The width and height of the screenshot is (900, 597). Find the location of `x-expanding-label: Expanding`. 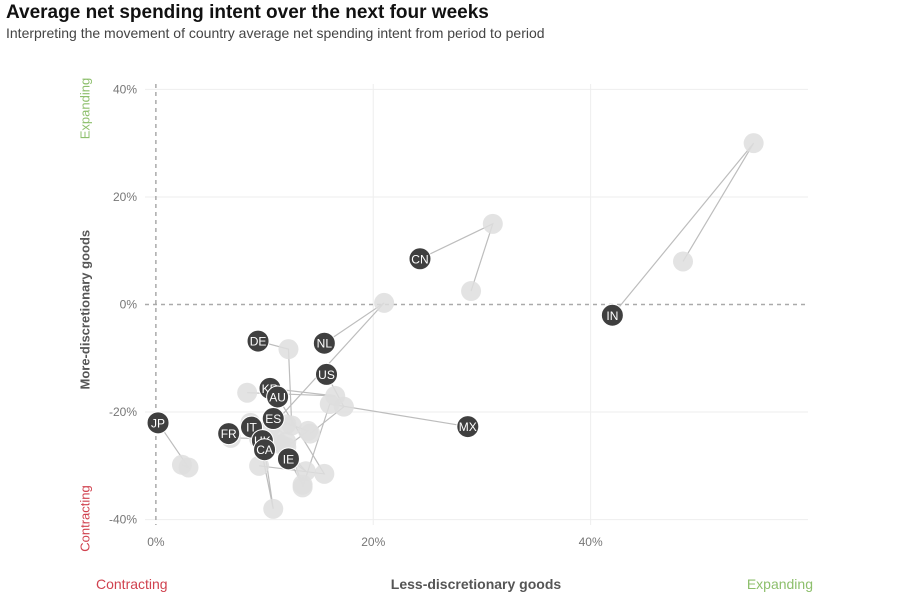

x-expanding-label: Expanding is located at coordinates (779, 584).